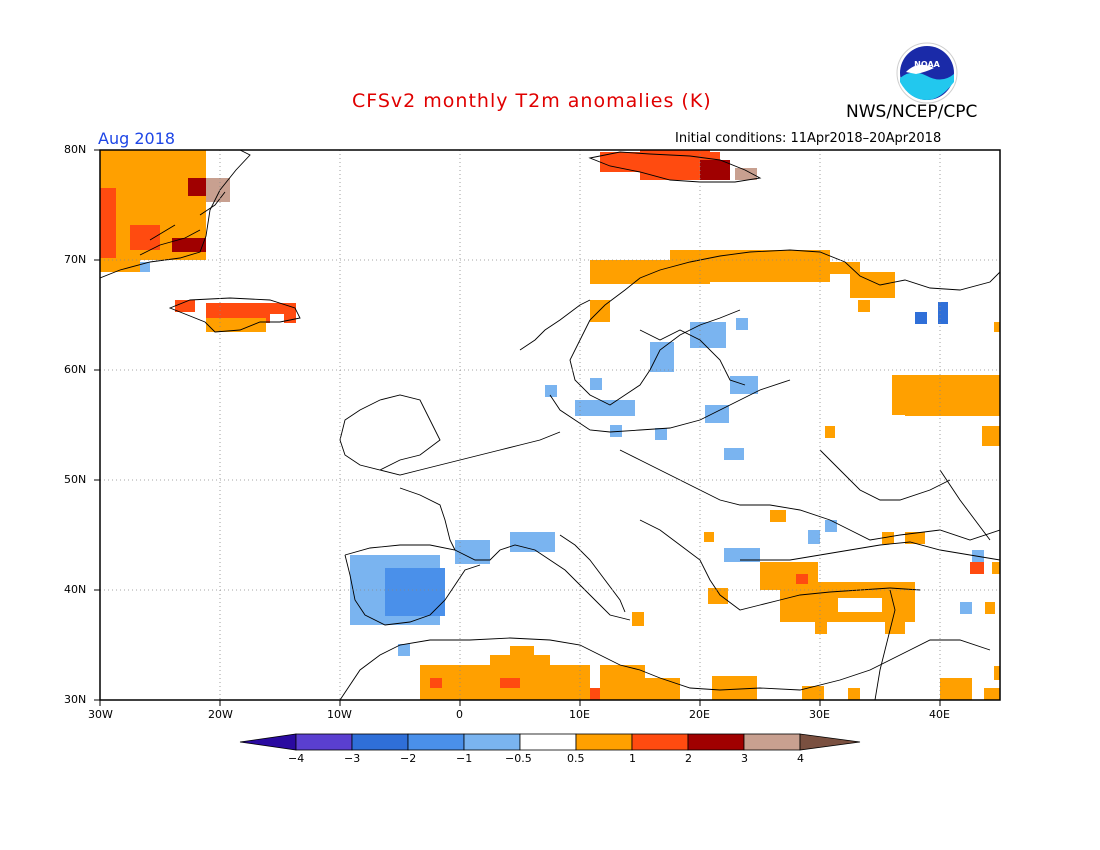 The width and height of the screenshot is (1100, 850). Describe the element at coordinates (814, 536) in the screenshot. I see `balkan-anomaly` at that location.